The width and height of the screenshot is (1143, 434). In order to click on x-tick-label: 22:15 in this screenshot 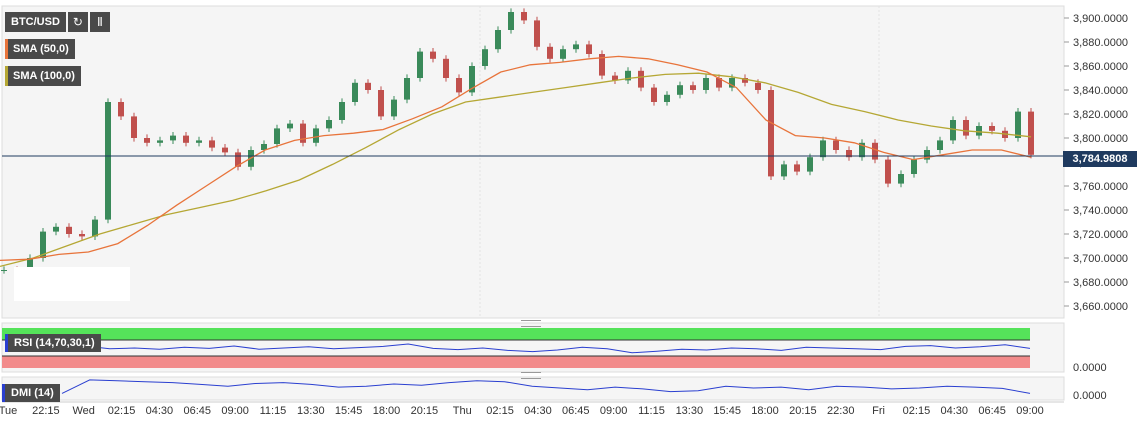, I will do `click(46, 411)`.